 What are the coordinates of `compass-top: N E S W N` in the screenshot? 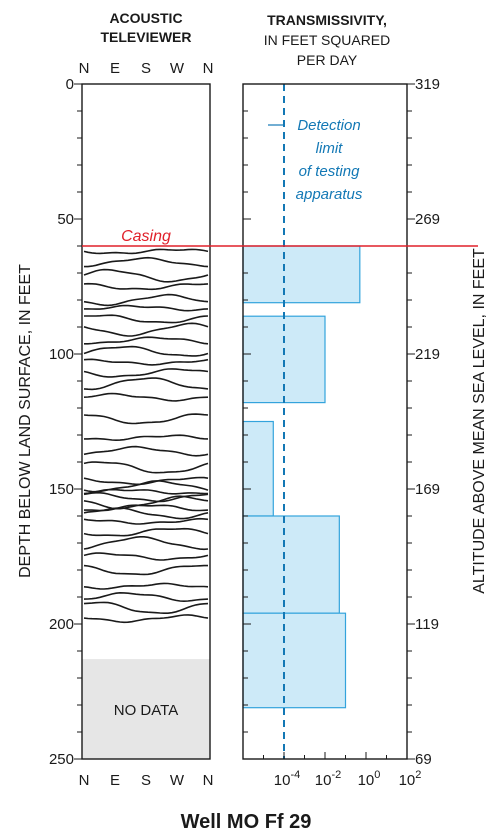 It's located at (146, 68).